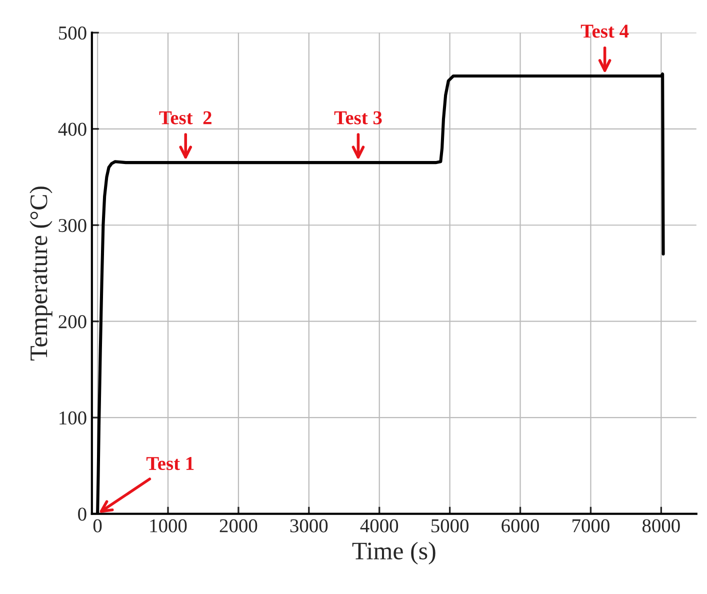 The height and width of the screenshot is (594, 707). What do you see at coordinates (97, 525) in the screenshot?
I see `x-tick-label: 0` at bounding box center [97, 525].